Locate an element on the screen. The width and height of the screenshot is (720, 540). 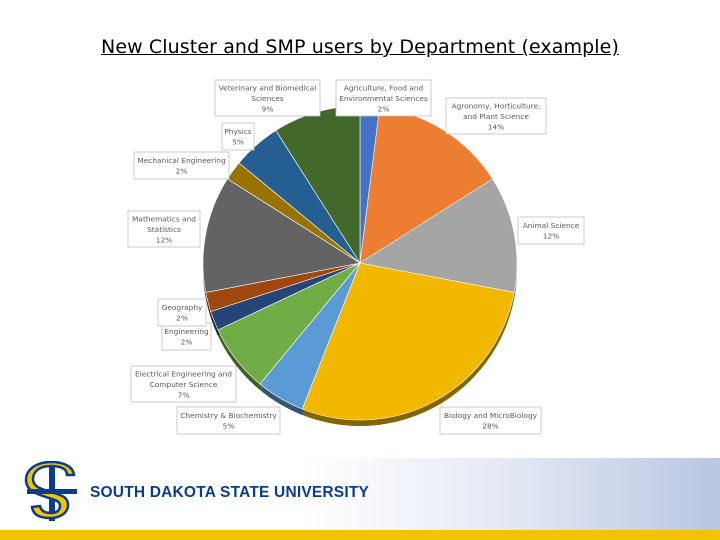
pie-slice-biology-and-microbiology is located at coordinates (408, 341).